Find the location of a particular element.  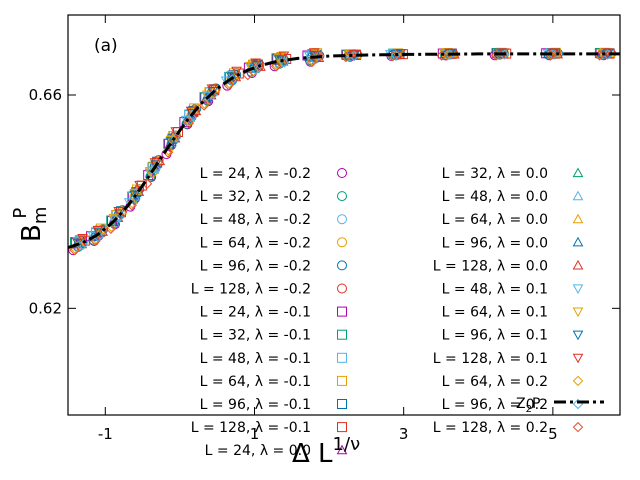

legend-entry-label: L = 128, λ = 0.2 is located at coordinates (490, 428).